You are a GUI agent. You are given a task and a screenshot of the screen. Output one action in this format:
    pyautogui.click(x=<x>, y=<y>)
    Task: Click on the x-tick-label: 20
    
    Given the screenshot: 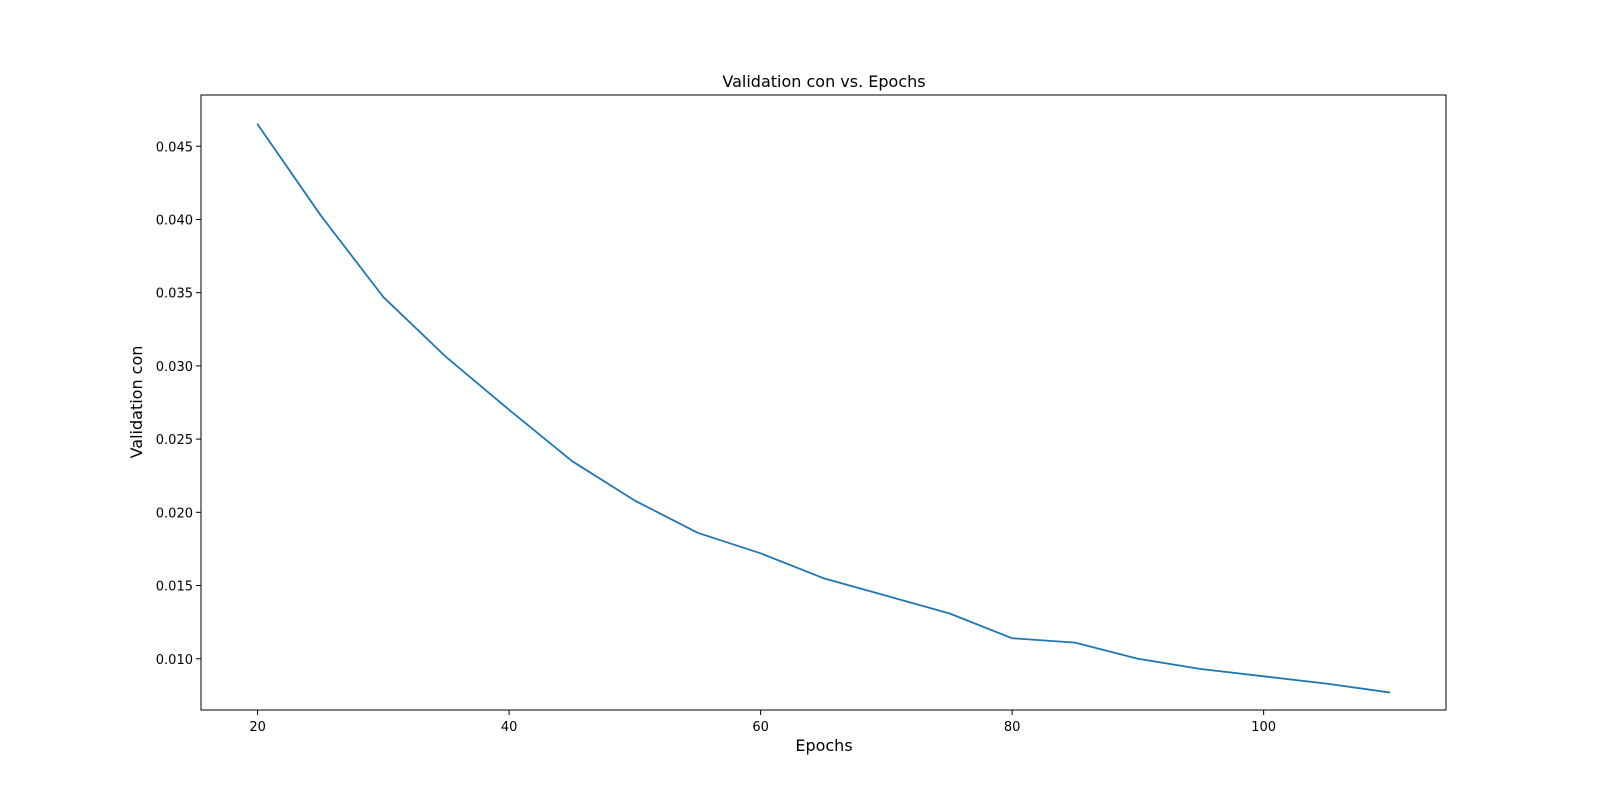 What is the action you would take?
    pyautogui.click(x=257, y=727)
    